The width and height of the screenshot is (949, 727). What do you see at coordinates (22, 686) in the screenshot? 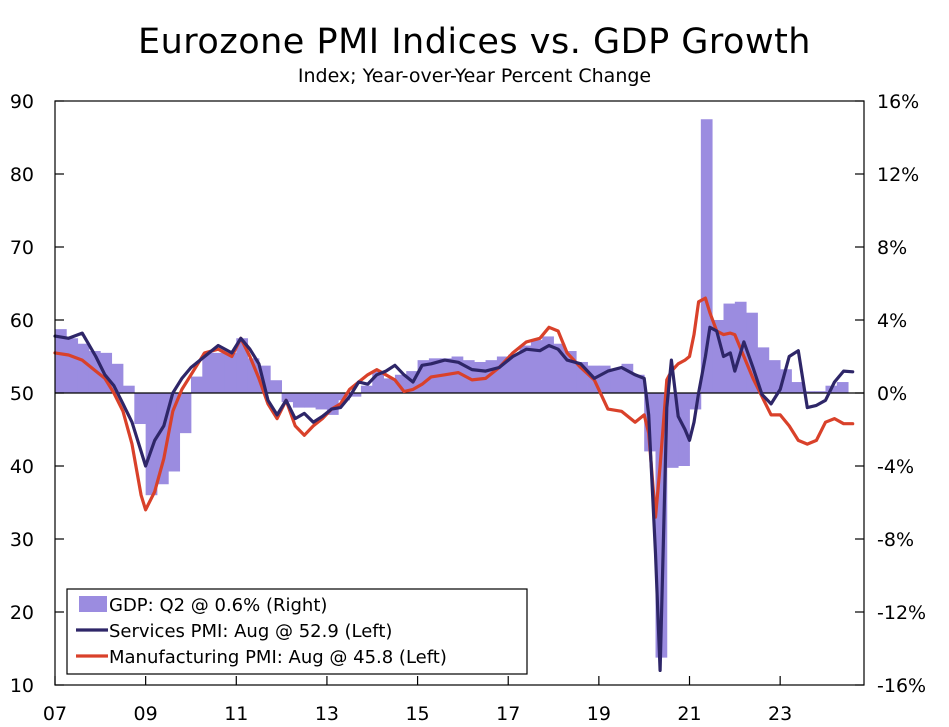
I see `left-tick-label: 10` at bounding box center [22, 686].